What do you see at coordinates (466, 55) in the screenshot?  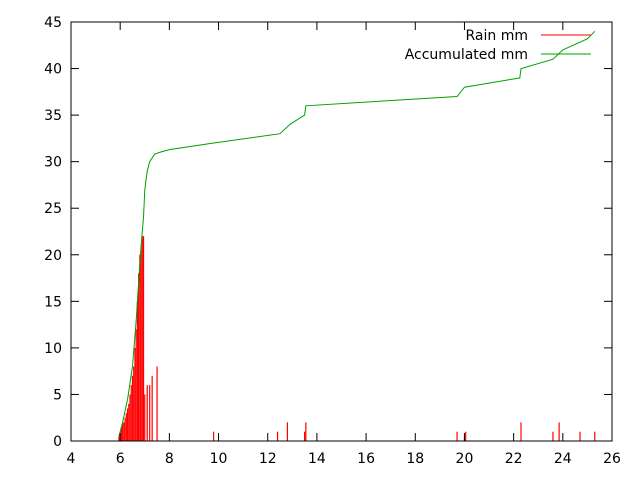 I see `legend-label: Accumulated mm` at bounding box center [466, 55].